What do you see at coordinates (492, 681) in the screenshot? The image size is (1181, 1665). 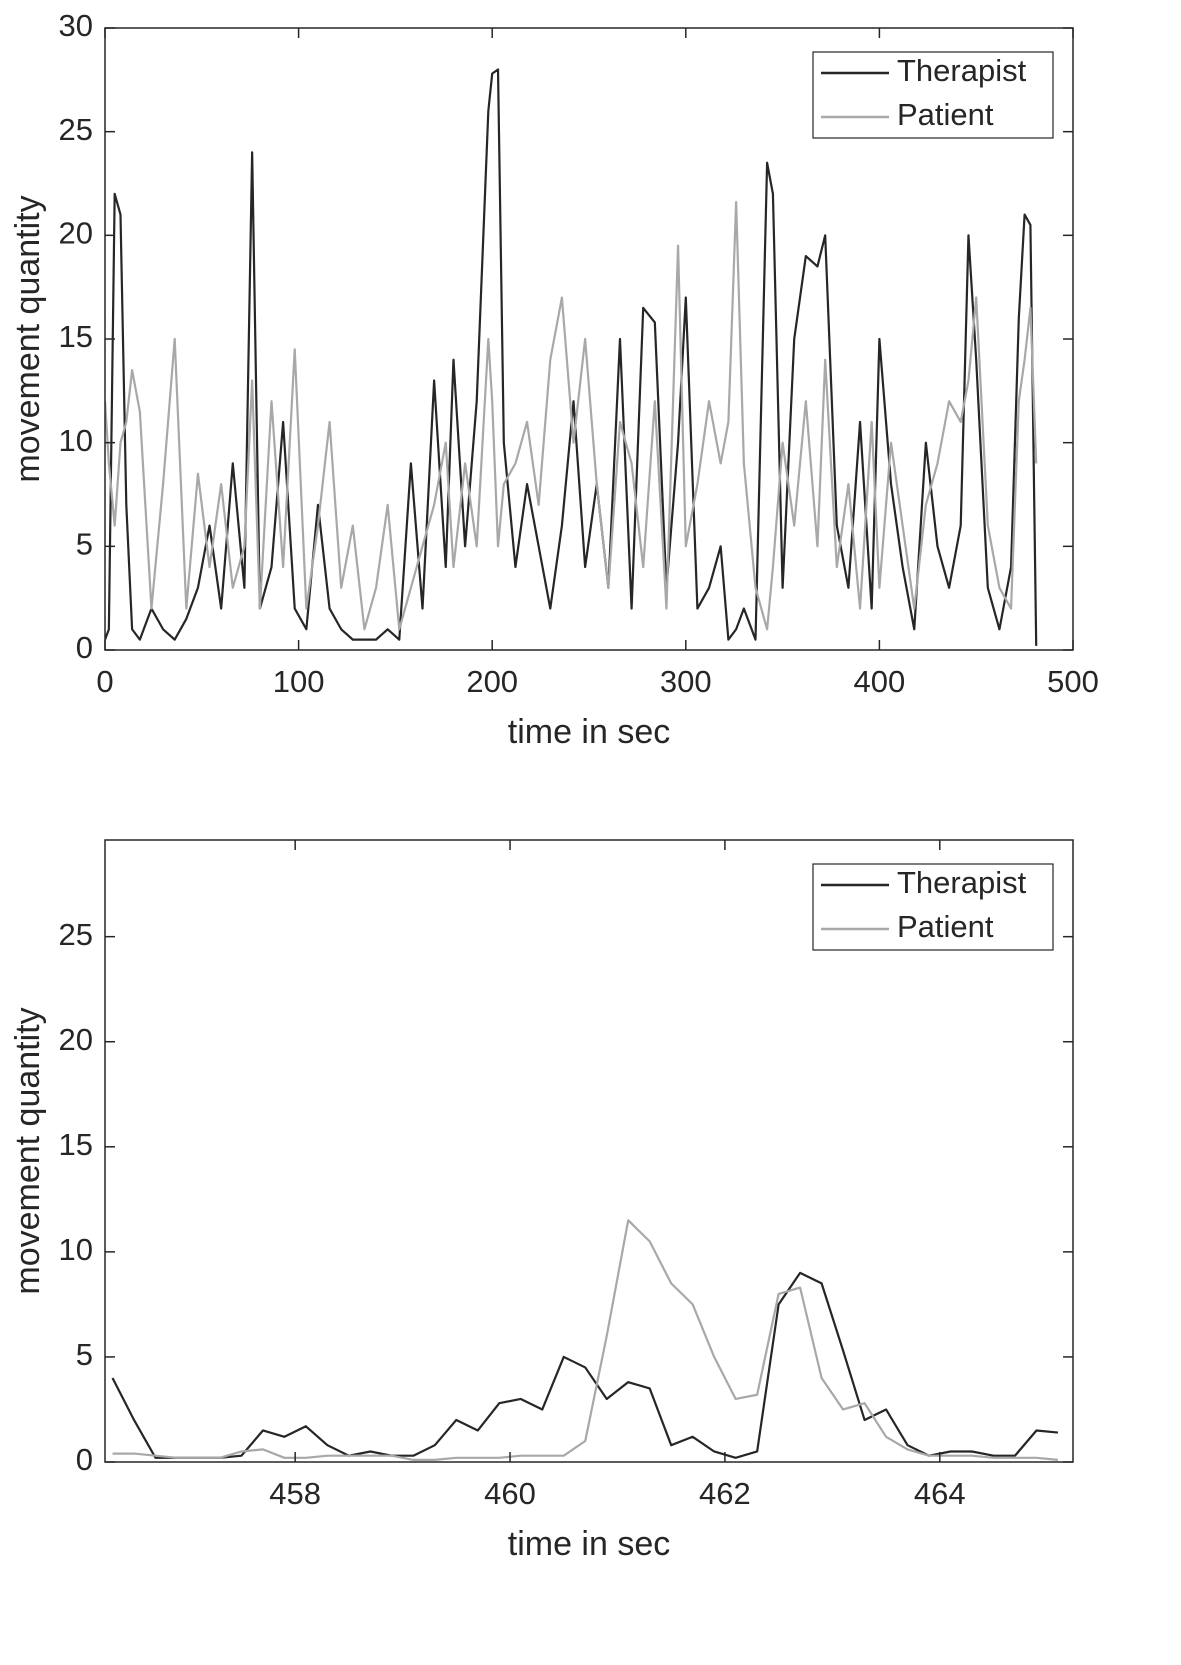 I see `x-tick-label: 200` at bounding box center [492, 681].